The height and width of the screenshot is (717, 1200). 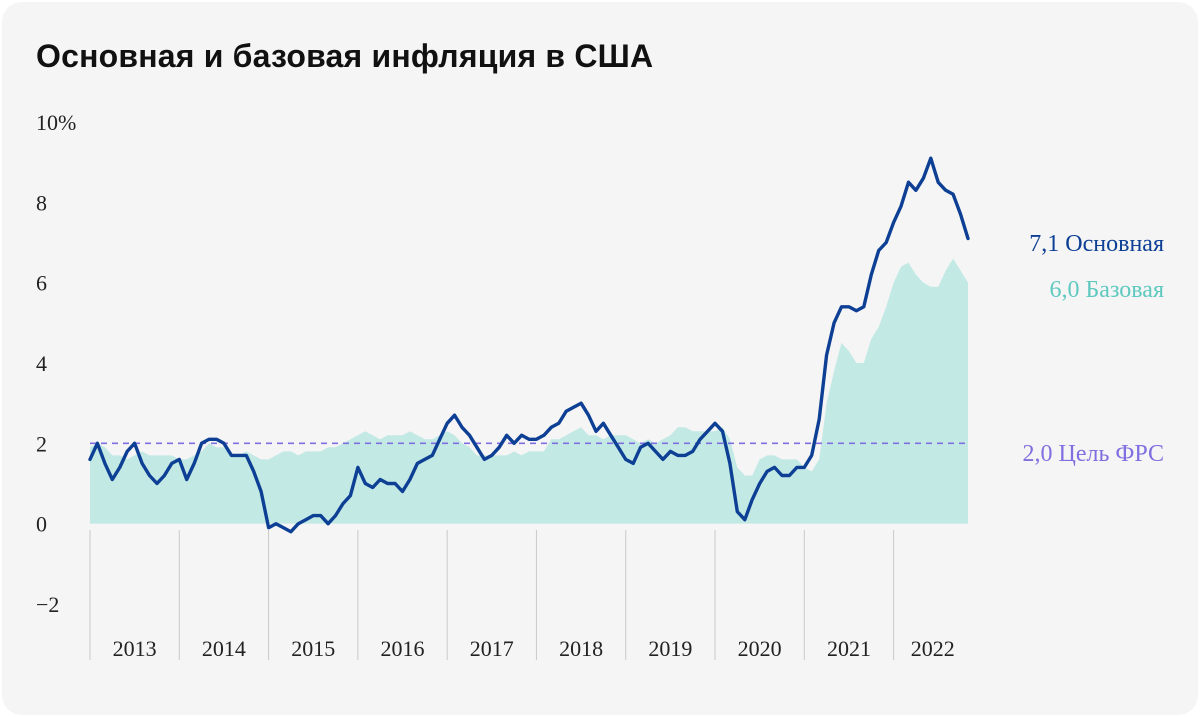 I want to click on x-tick-label: 2017, so click(x=492, y=648).